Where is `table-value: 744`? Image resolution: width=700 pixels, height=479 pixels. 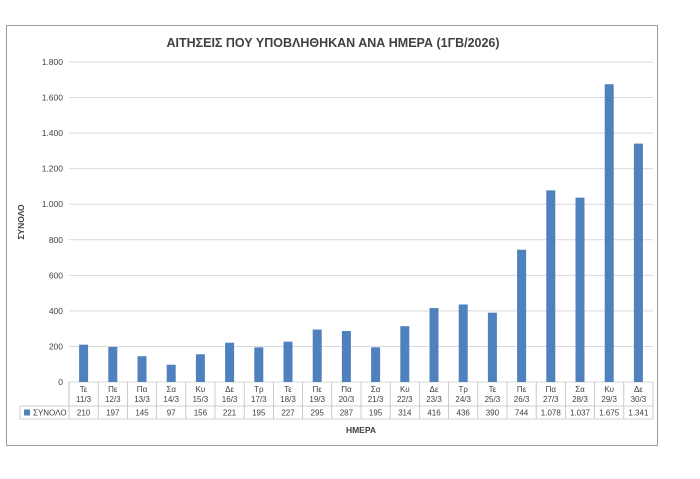 table-value: 744 is located at coordinates (522, 413).